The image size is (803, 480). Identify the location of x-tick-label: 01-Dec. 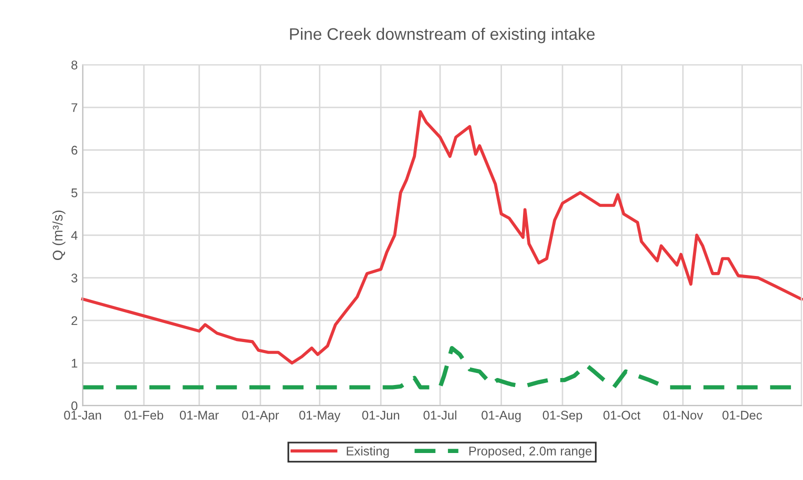
(742, 415).